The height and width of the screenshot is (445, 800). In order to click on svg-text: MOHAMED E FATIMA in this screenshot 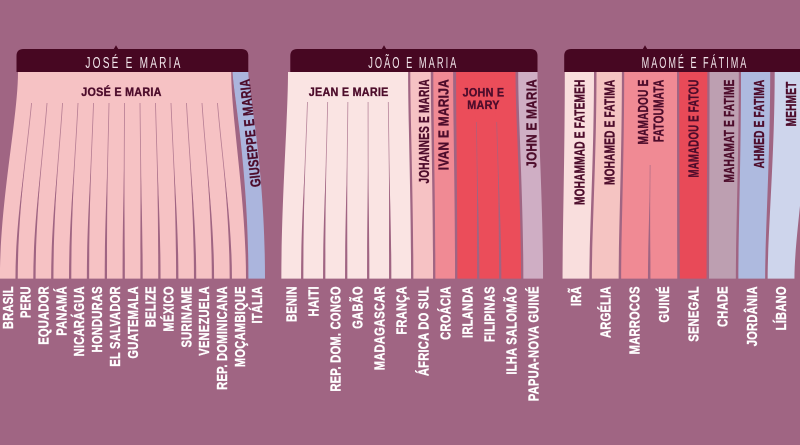, I will do `click(610, 132)`.